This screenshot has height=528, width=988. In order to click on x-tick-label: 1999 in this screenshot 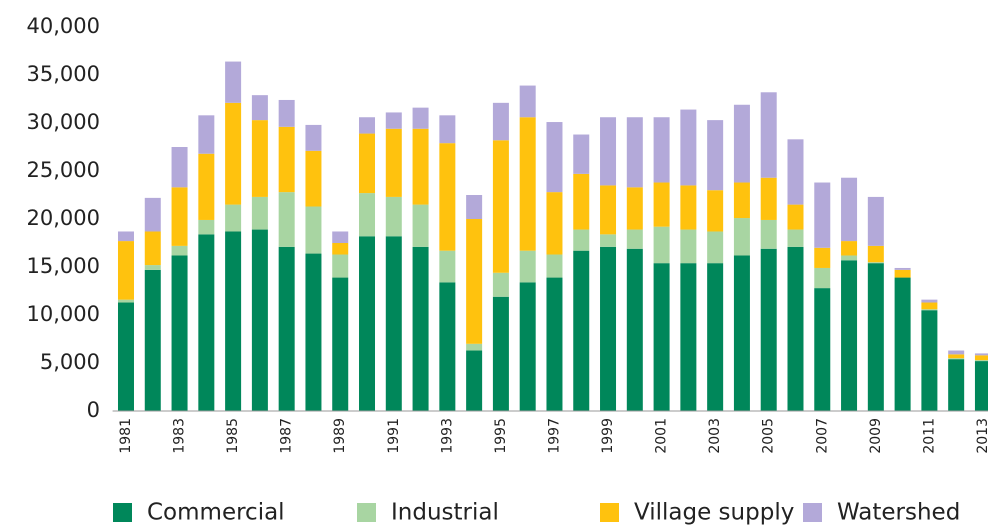, I will do `click(608, 436)`.